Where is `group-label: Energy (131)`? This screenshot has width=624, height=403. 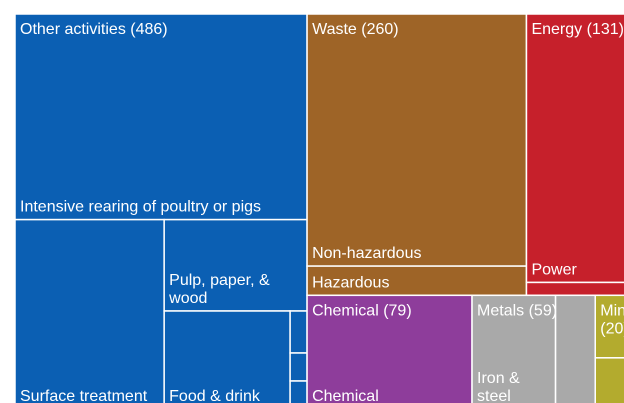
group-label: Energy (131) is located at coordinates (577, 29).